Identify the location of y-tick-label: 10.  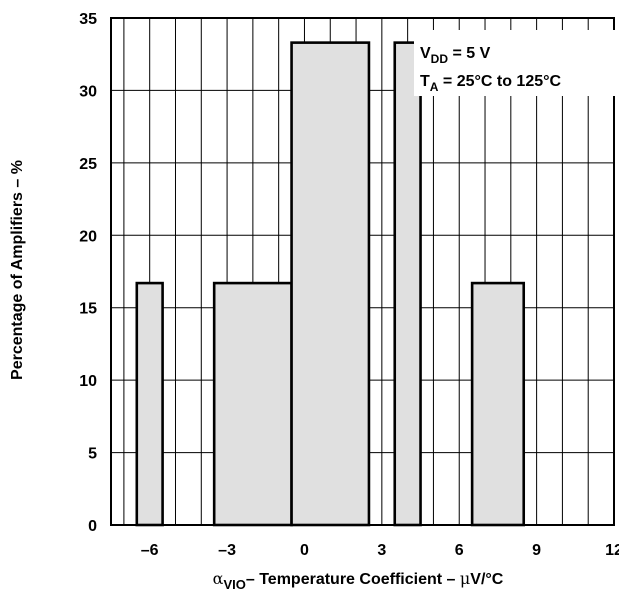
(88, 381).